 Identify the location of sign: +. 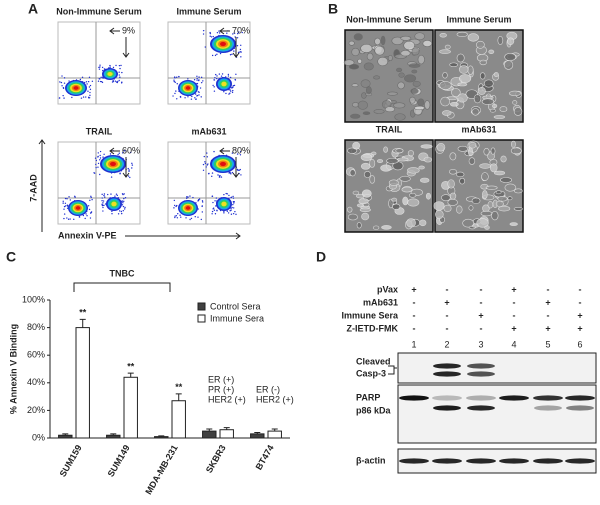
(579, 328).